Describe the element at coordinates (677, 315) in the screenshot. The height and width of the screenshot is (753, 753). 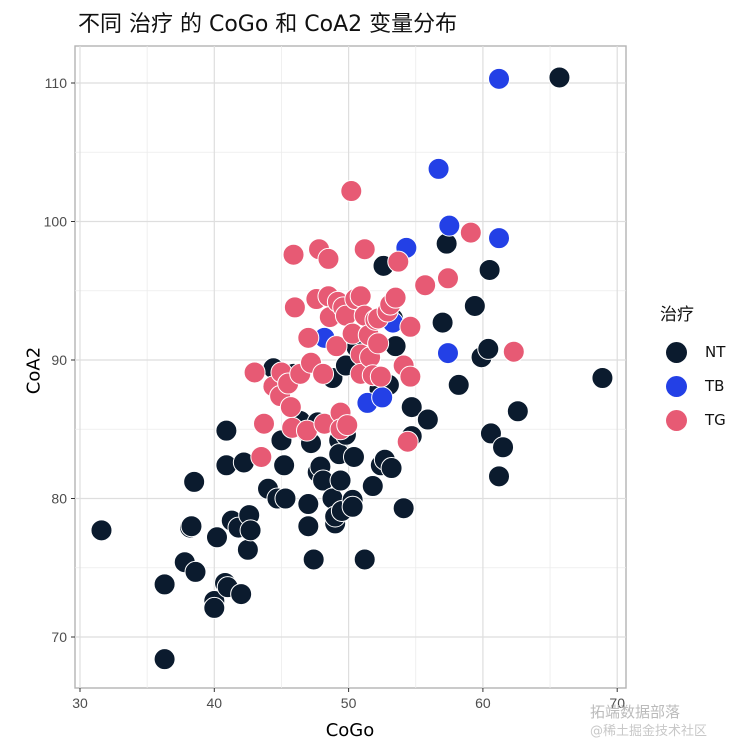
I see `legend-title: 治疗` at that location.